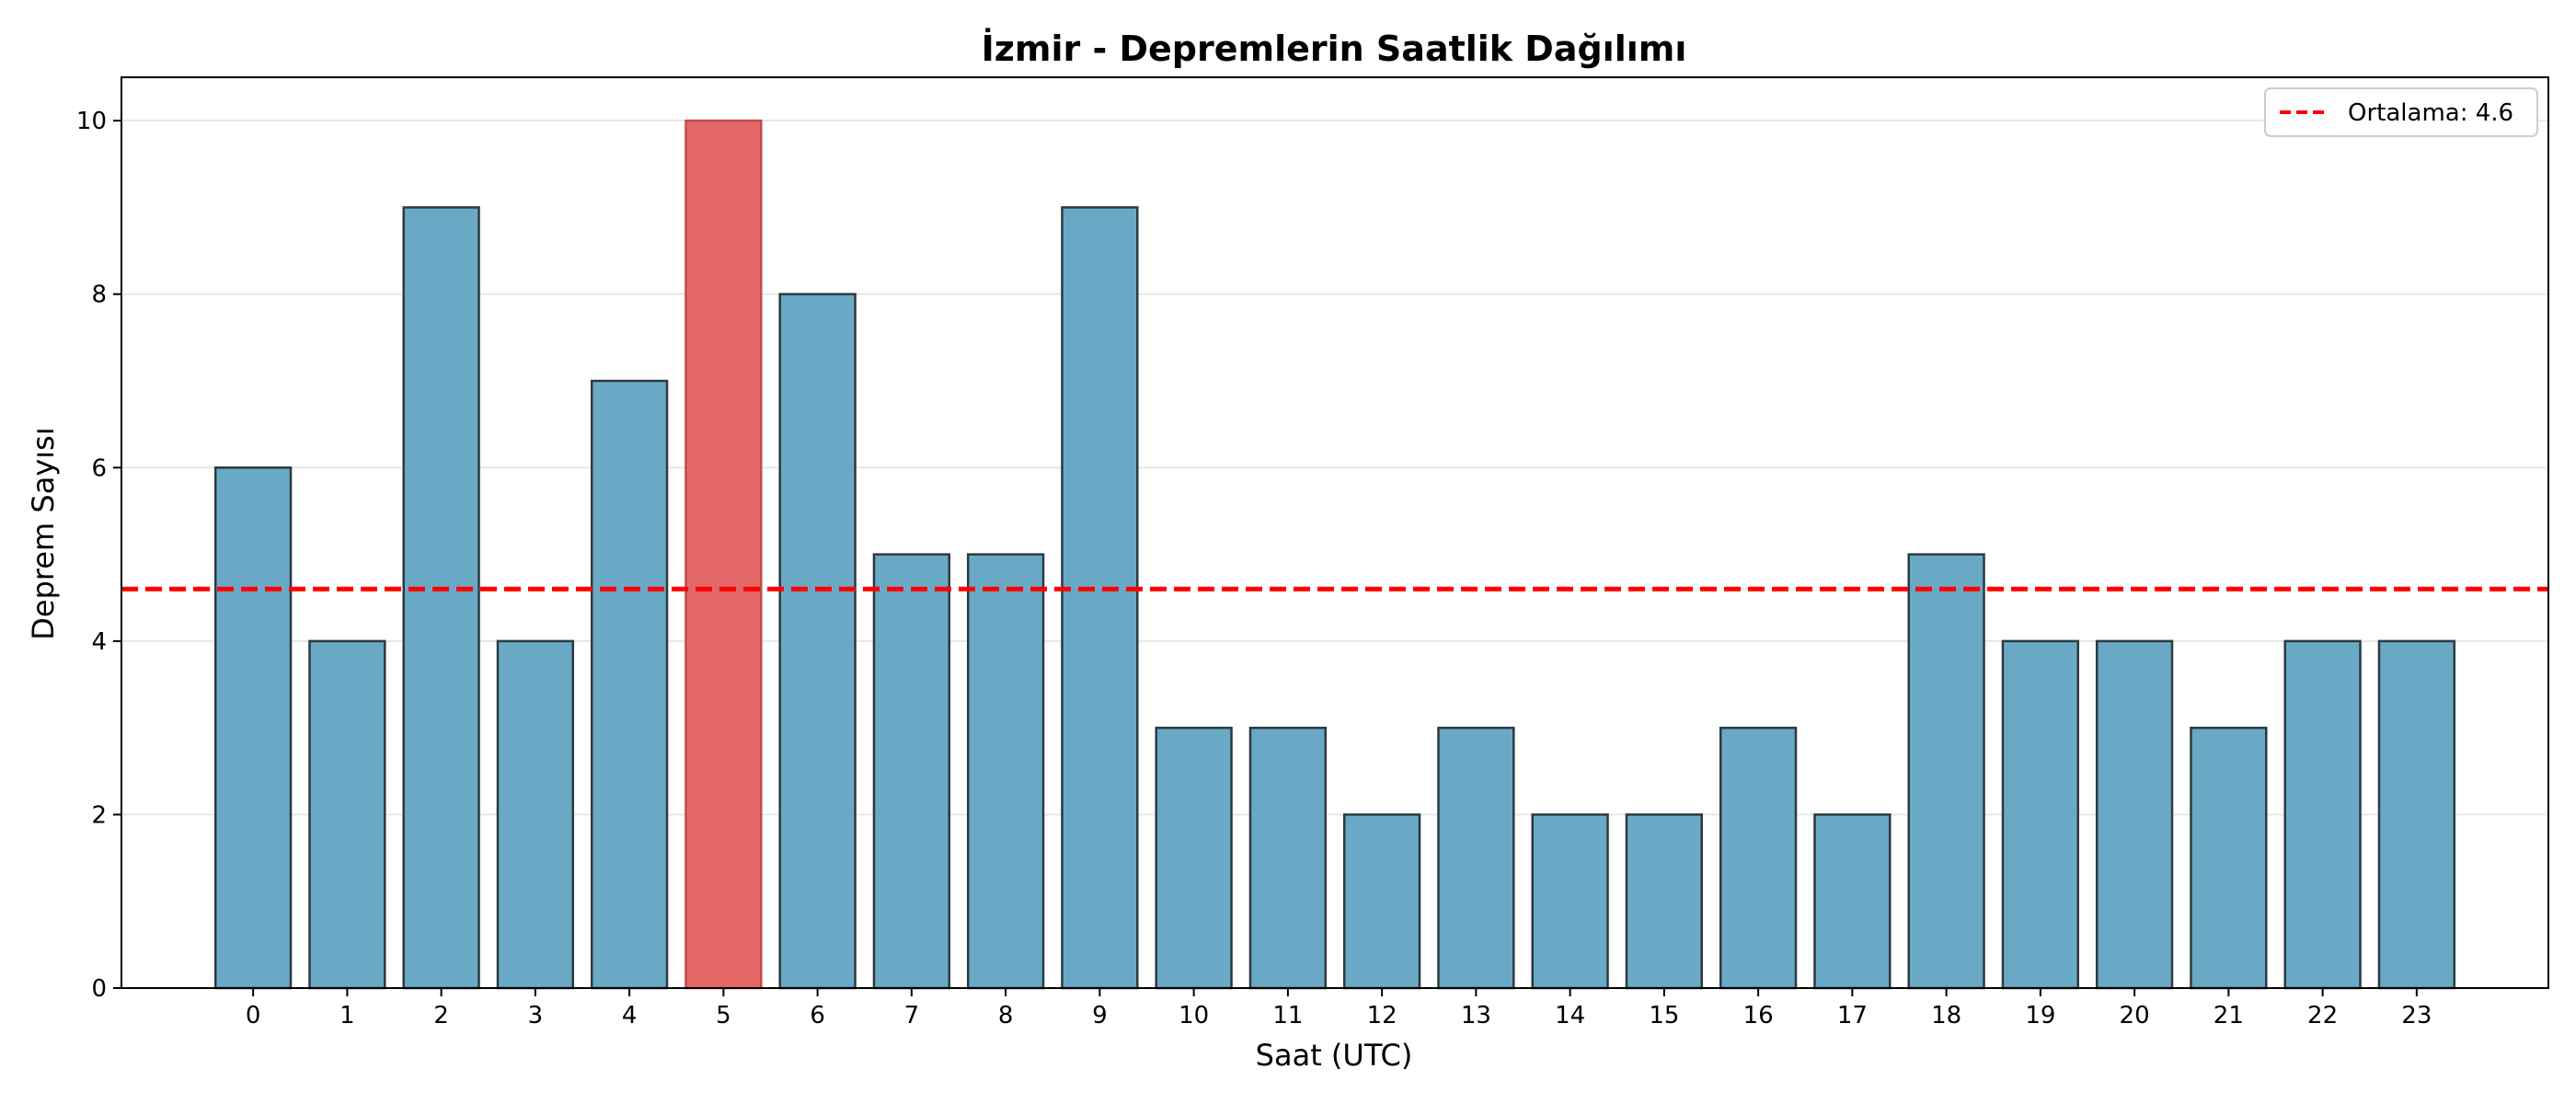  I want to click on x-tick-label: 13, so click(1476, 1016).